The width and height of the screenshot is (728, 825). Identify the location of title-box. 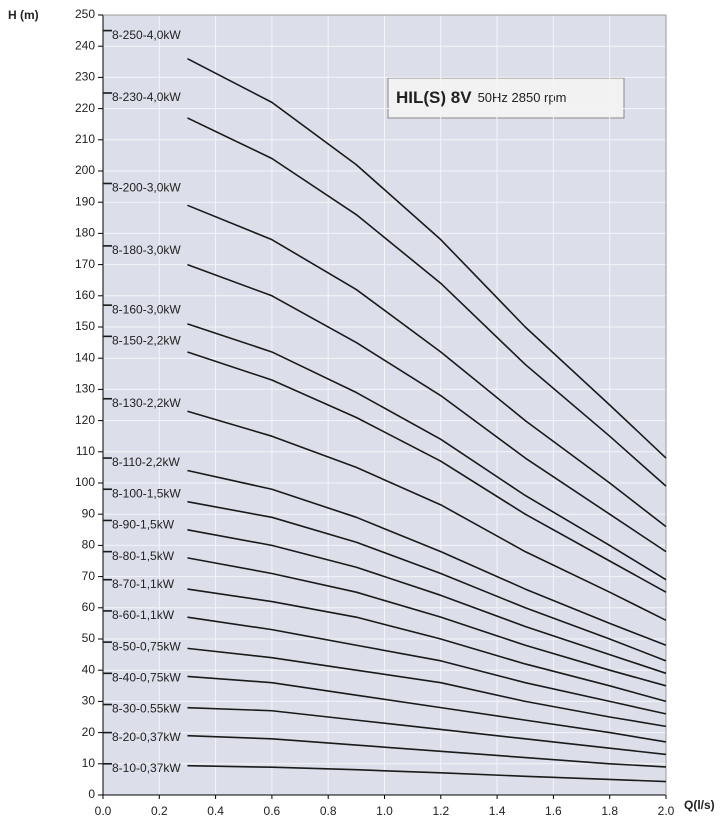
(506, 98).